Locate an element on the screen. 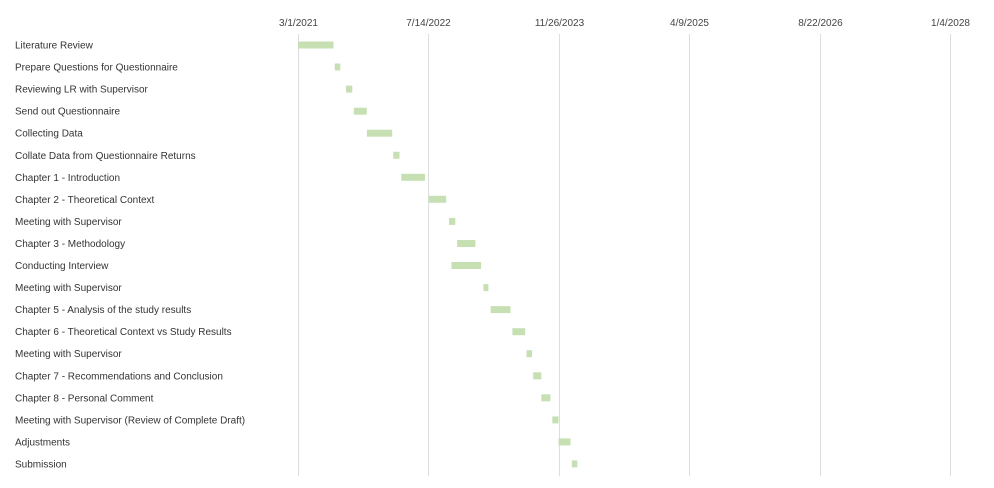 The image size is (994, 488). task-label: Chapter 3 - Methodology is located at coordinates (70, 244).